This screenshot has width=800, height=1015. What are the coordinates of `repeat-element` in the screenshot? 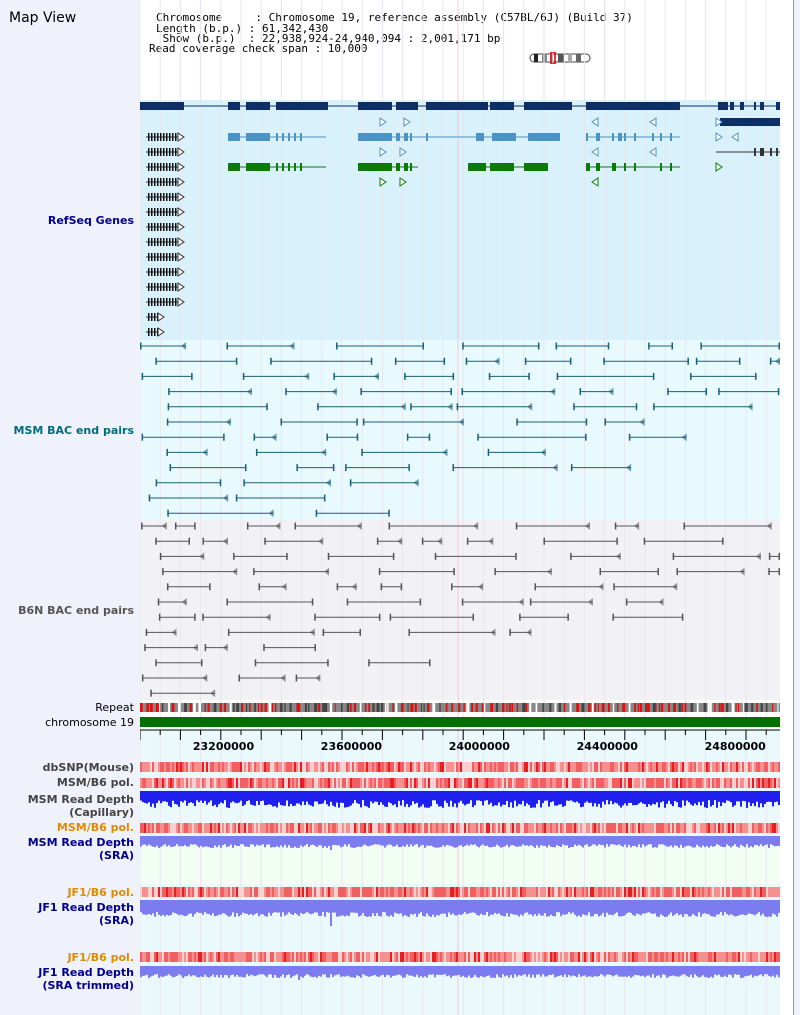 It's located at (446, 707).